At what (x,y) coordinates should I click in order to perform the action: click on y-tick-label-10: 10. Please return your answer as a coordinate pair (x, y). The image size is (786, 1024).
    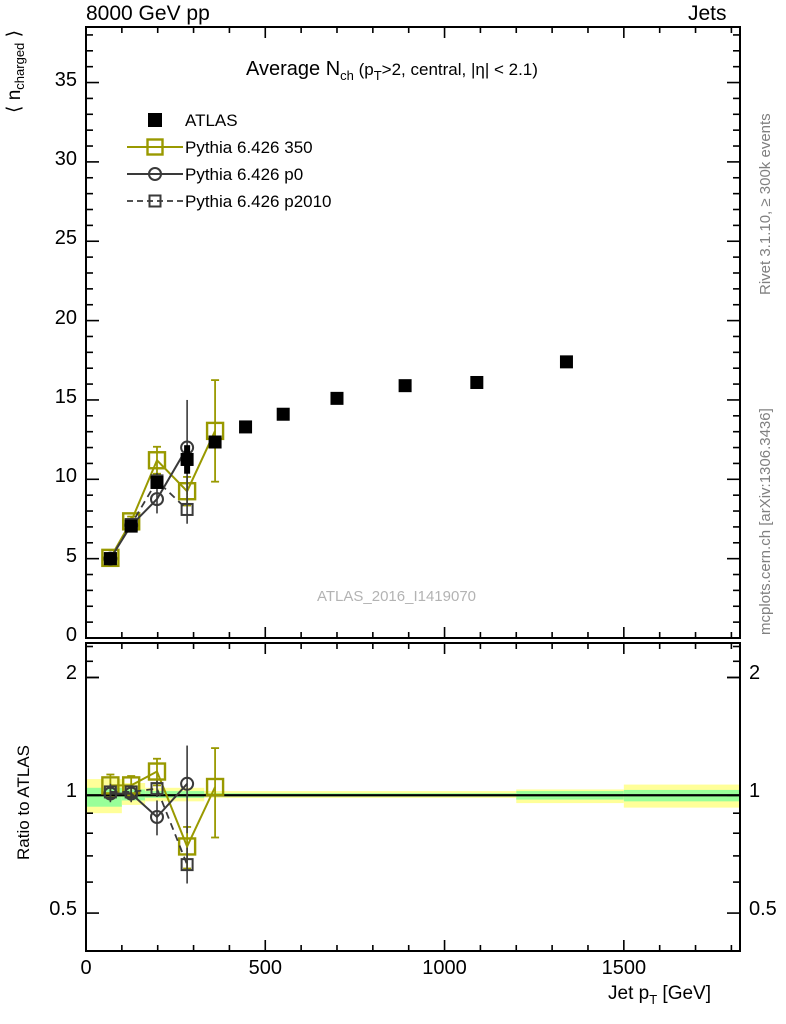
    Looking at the image, I should click on (65, 476).